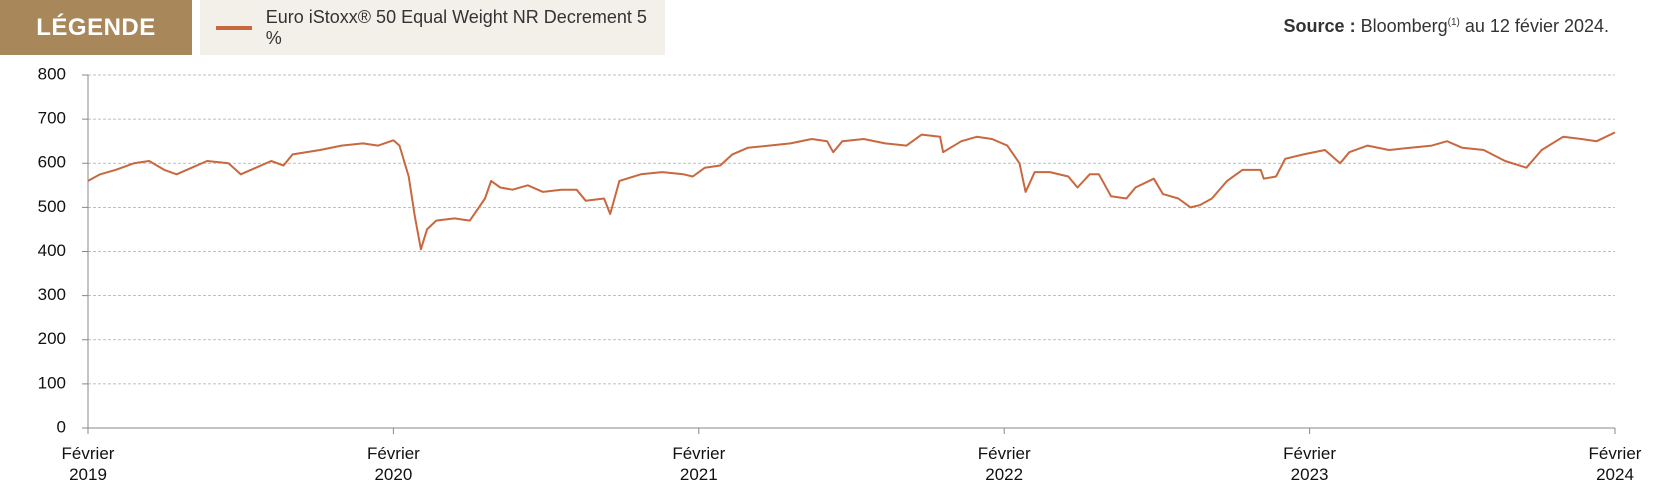 The height and width of the screenshot is (495, 1665). I want to click on x-tick-label: Février 2021, so click(699, 464).